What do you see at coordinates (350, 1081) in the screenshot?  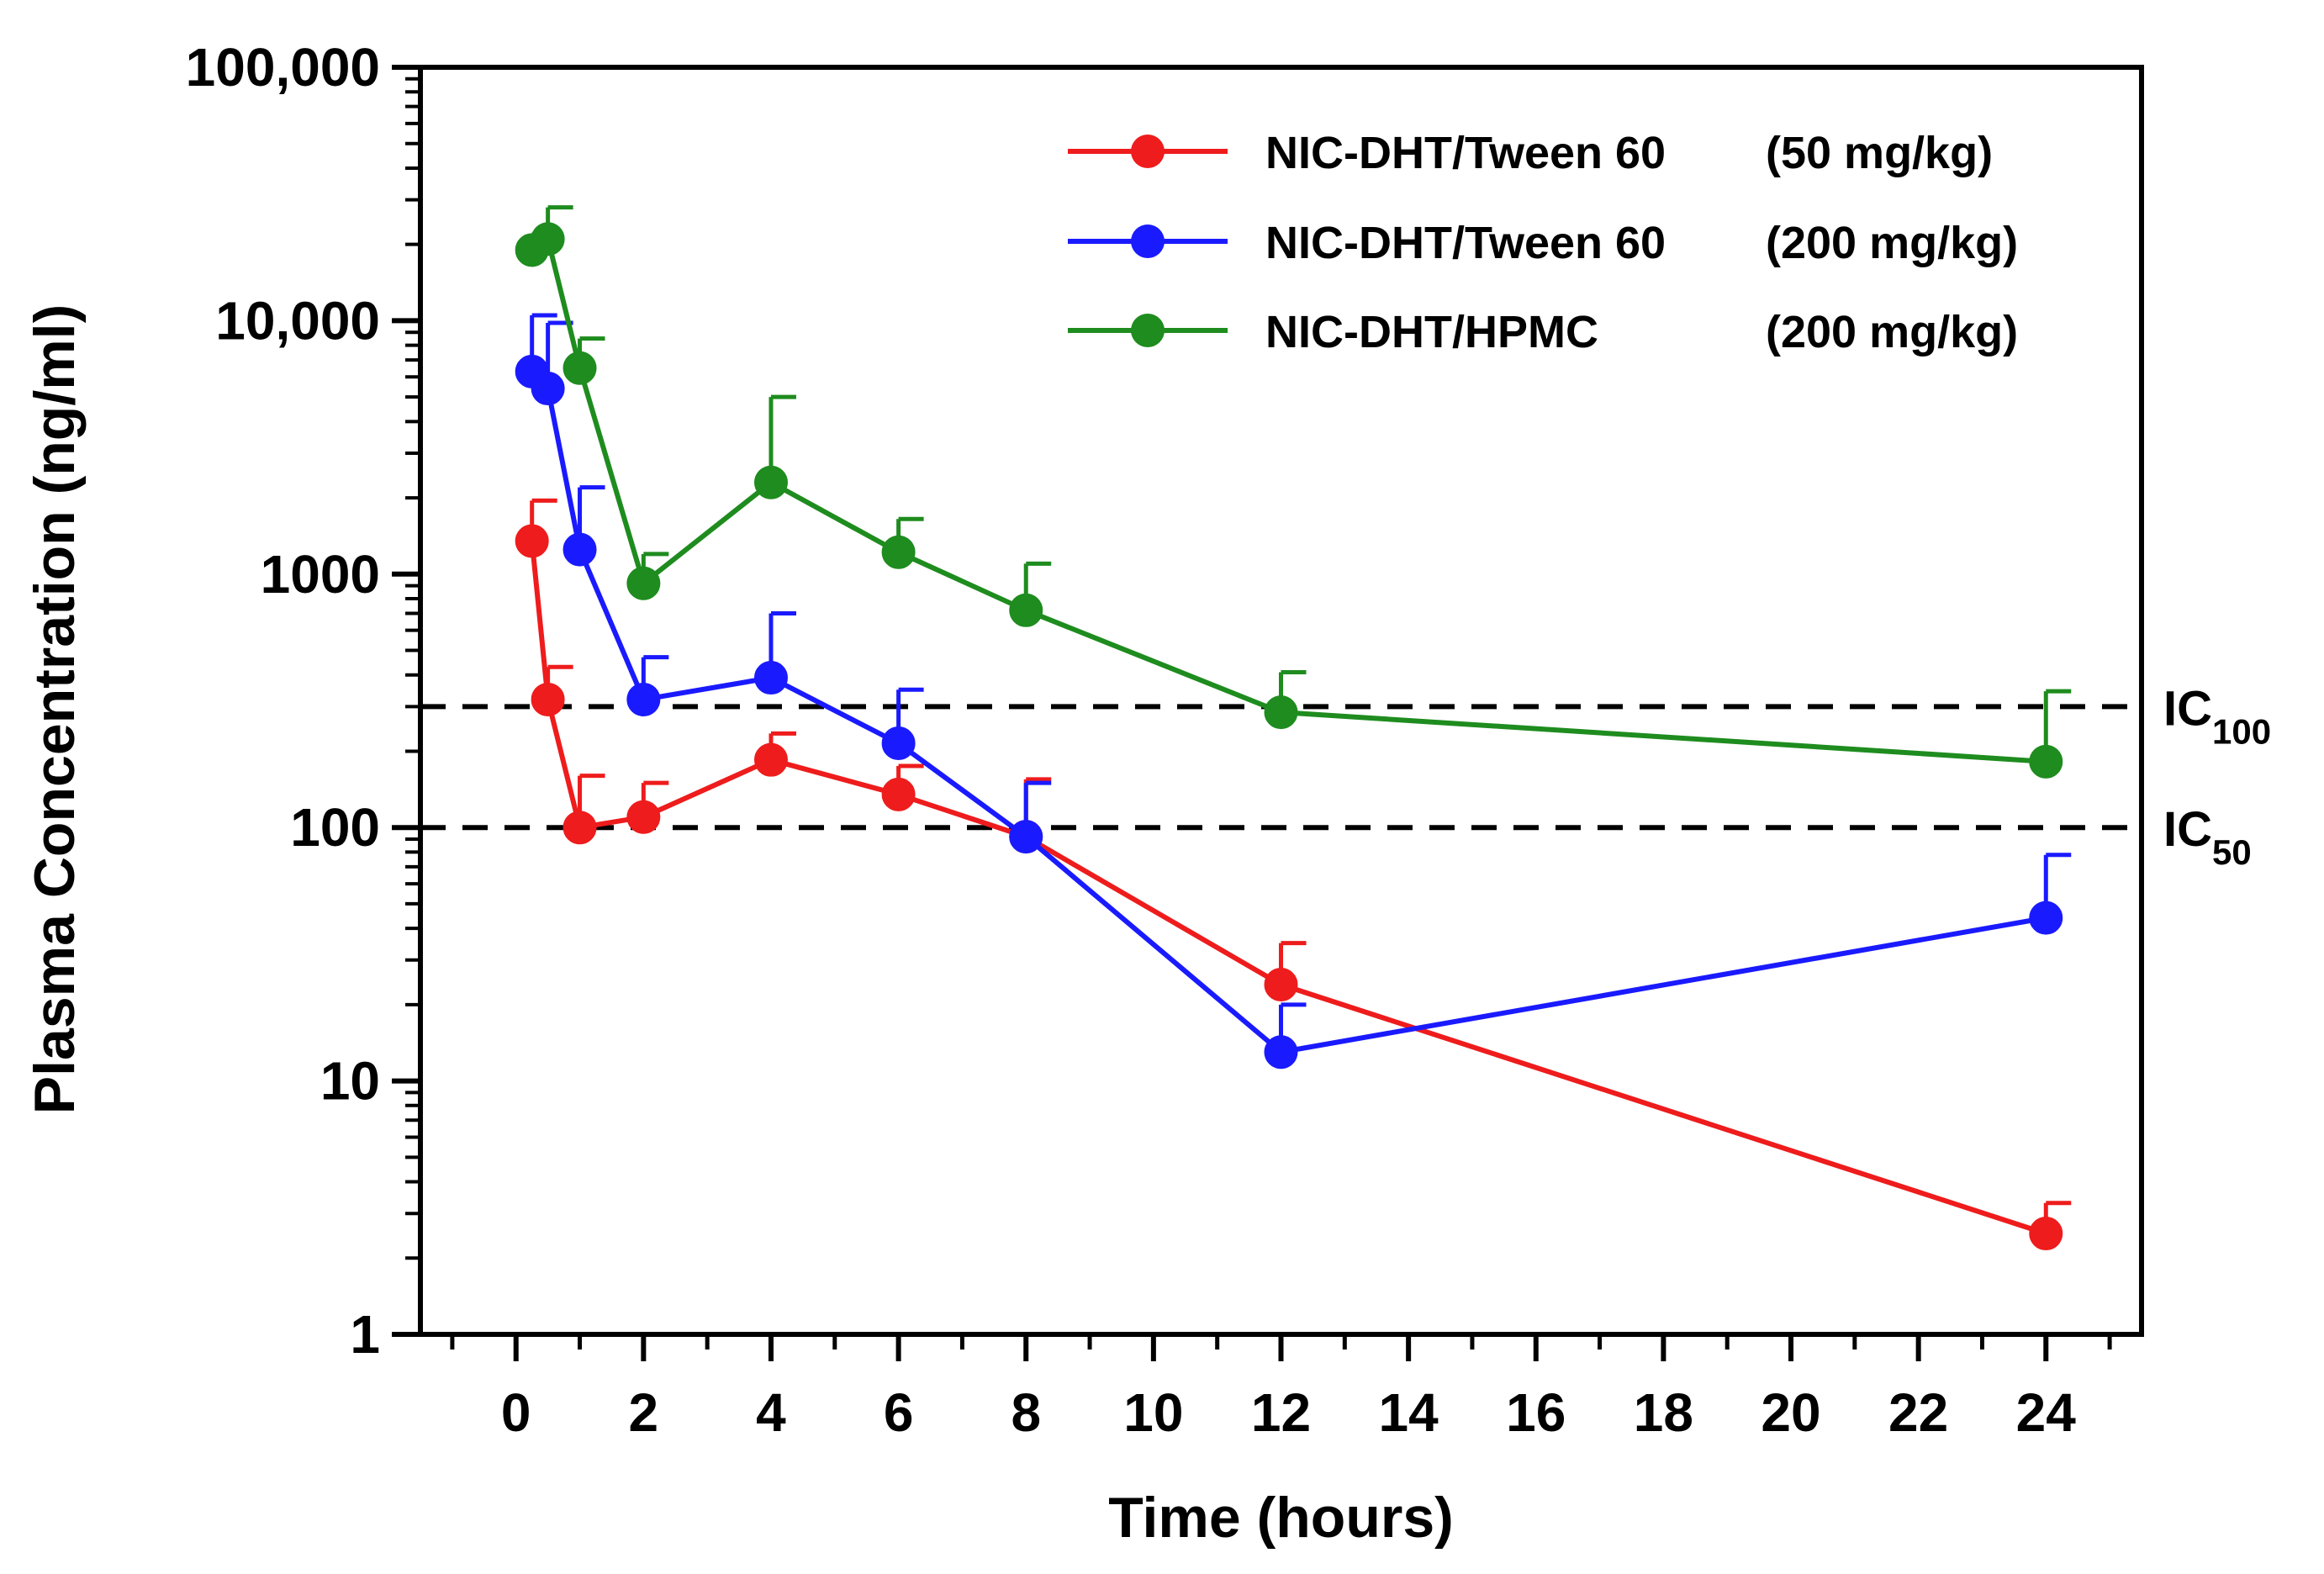 I see `y-tick-label: 10` at bounding box center [350, 1081].